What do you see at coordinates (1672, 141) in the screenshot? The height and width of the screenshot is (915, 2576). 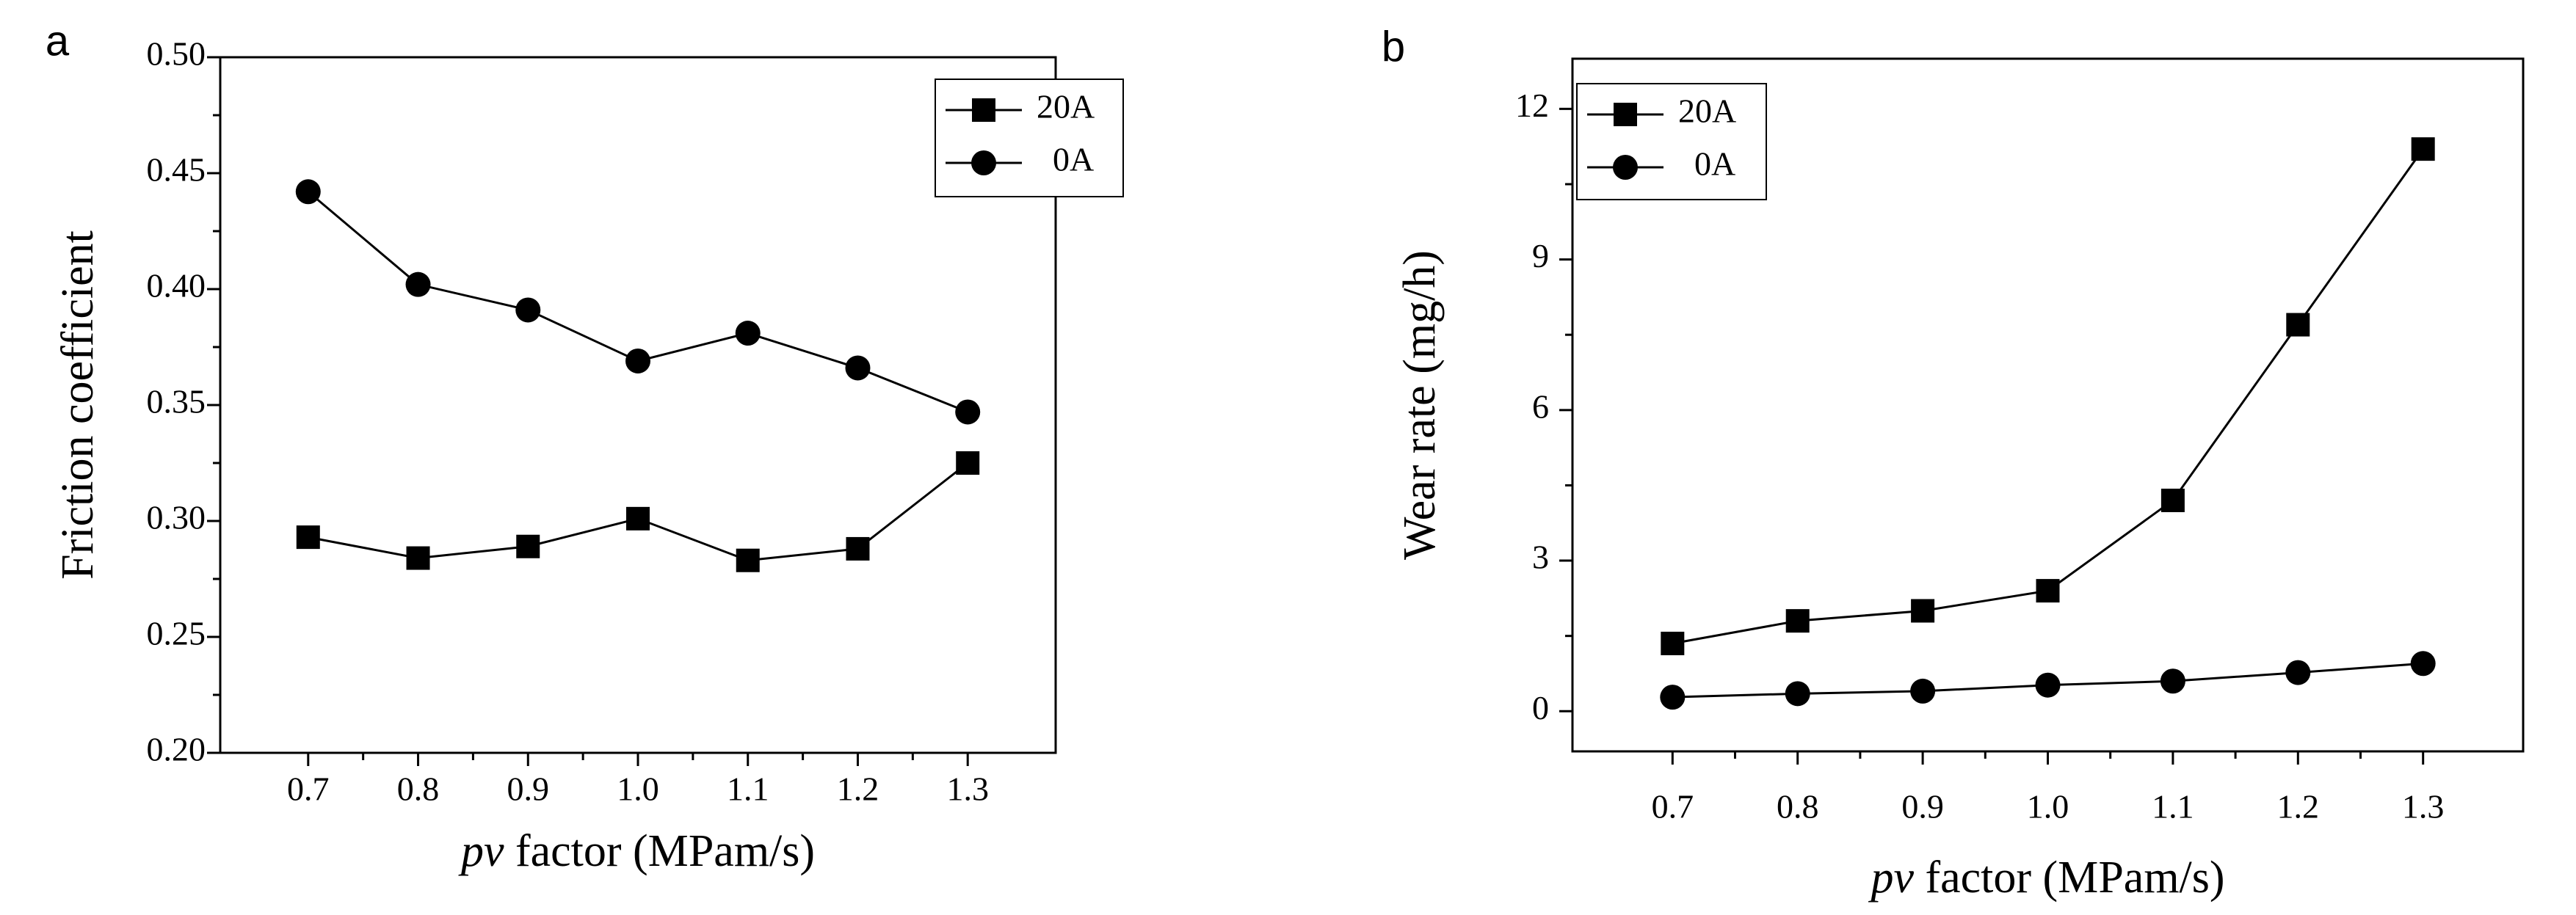 I see `panel-b-legend-box` at bounding box center [1672, 141].